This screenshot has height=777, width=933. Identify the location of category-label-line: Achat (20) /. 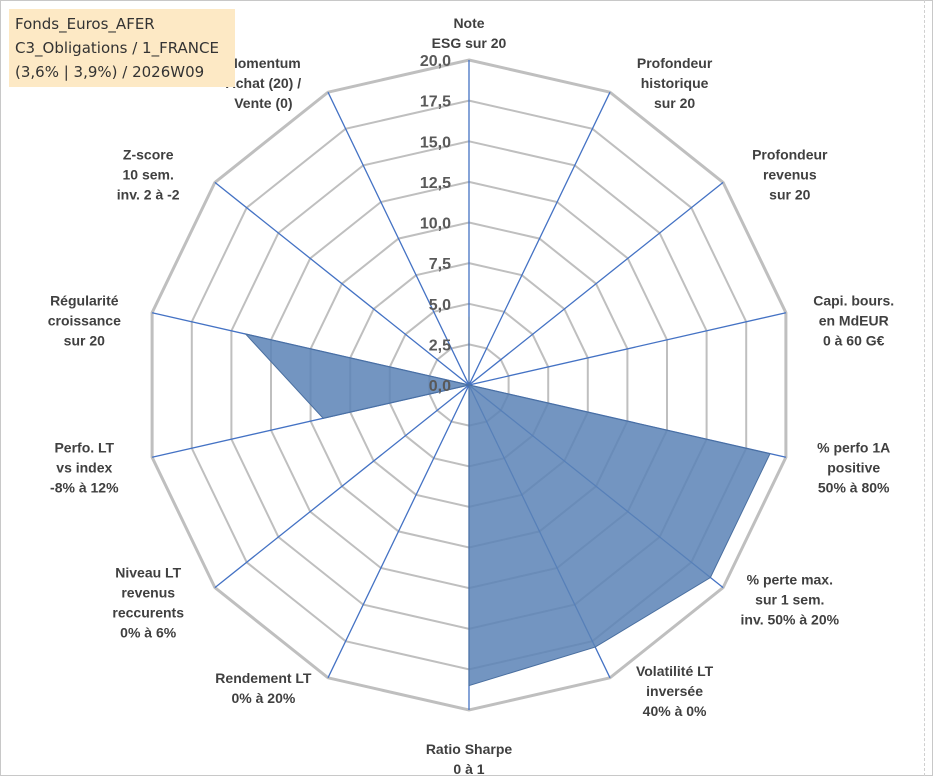
(264, 83).